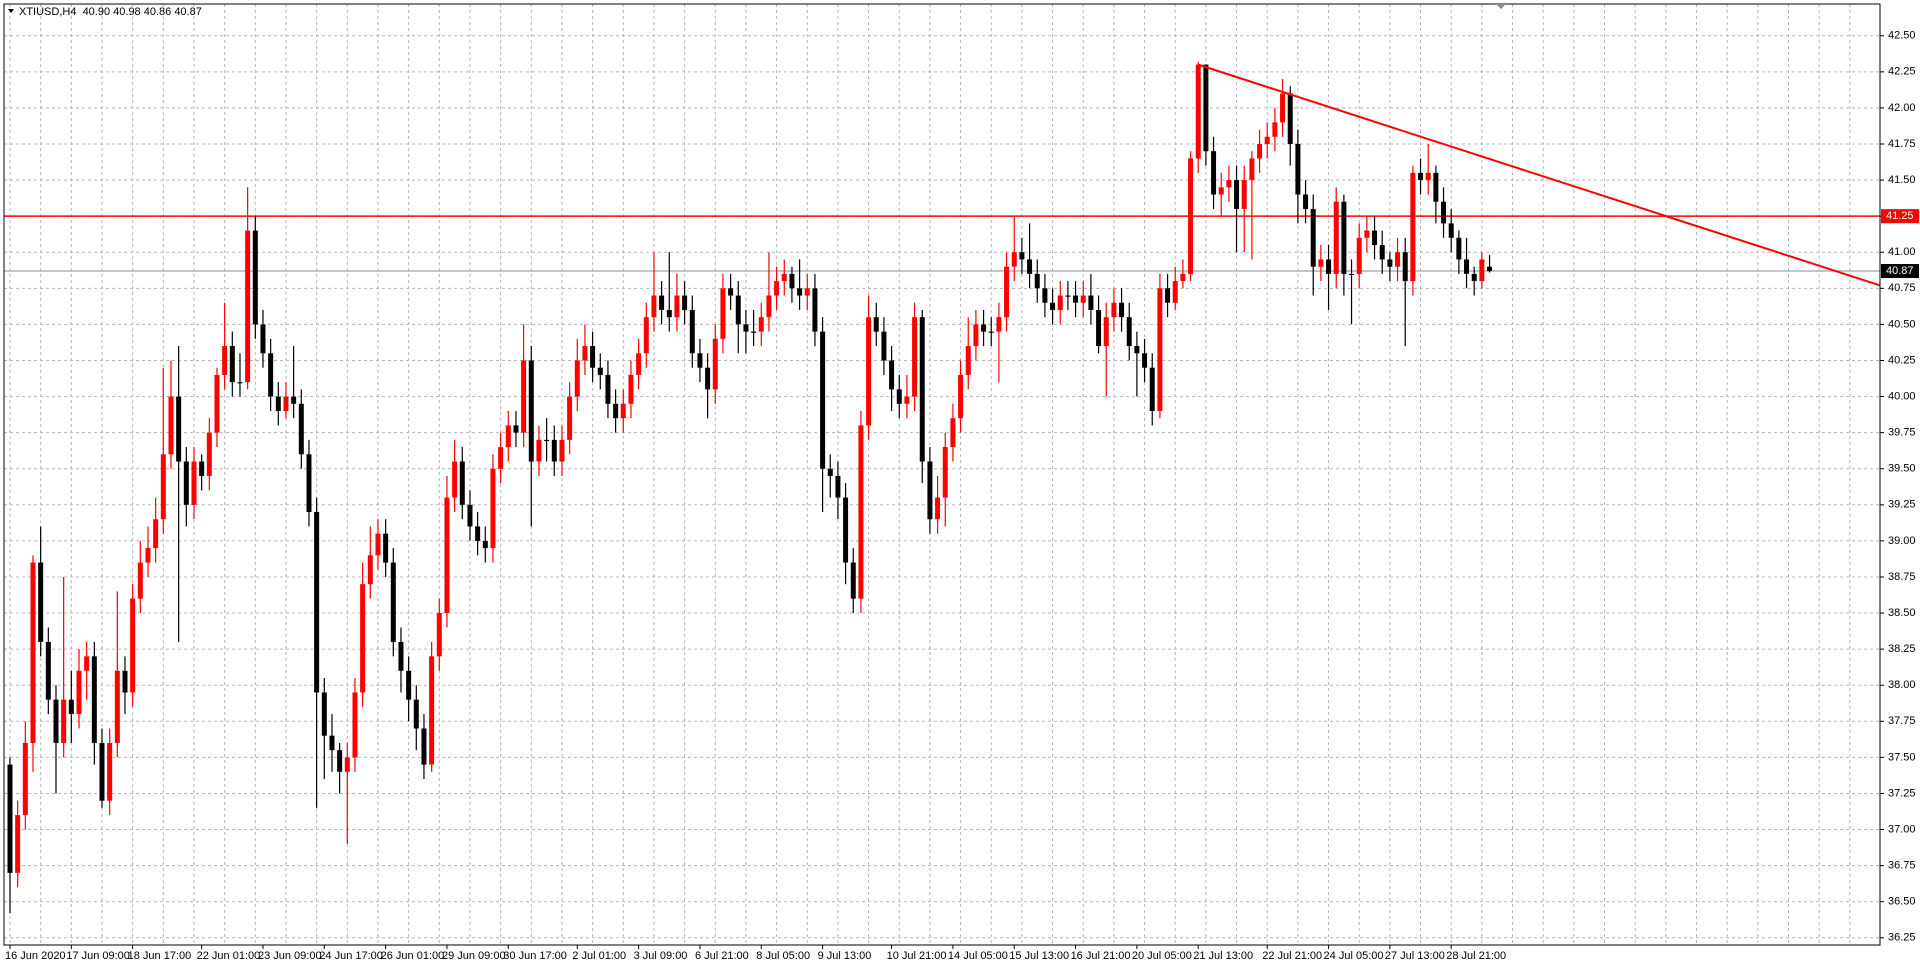  Describe the element at coordinates (229, 956) in the screenshot. I see `x-tick-label: 22 Jun 01:00` at that location.